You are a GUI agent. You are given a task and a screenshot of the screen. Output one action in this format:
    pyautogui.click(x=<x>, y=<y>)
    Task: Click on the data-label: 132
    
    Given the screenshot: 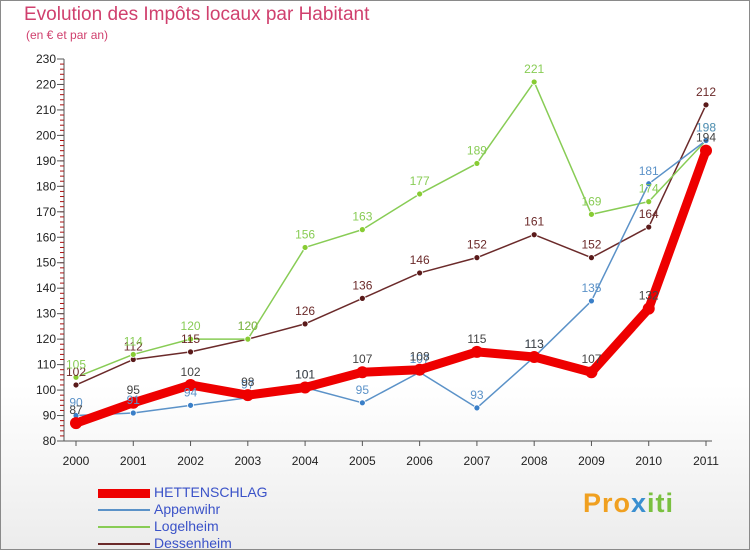 What is the action you would take?
    pyautogui.click(x=649, y=296)
    